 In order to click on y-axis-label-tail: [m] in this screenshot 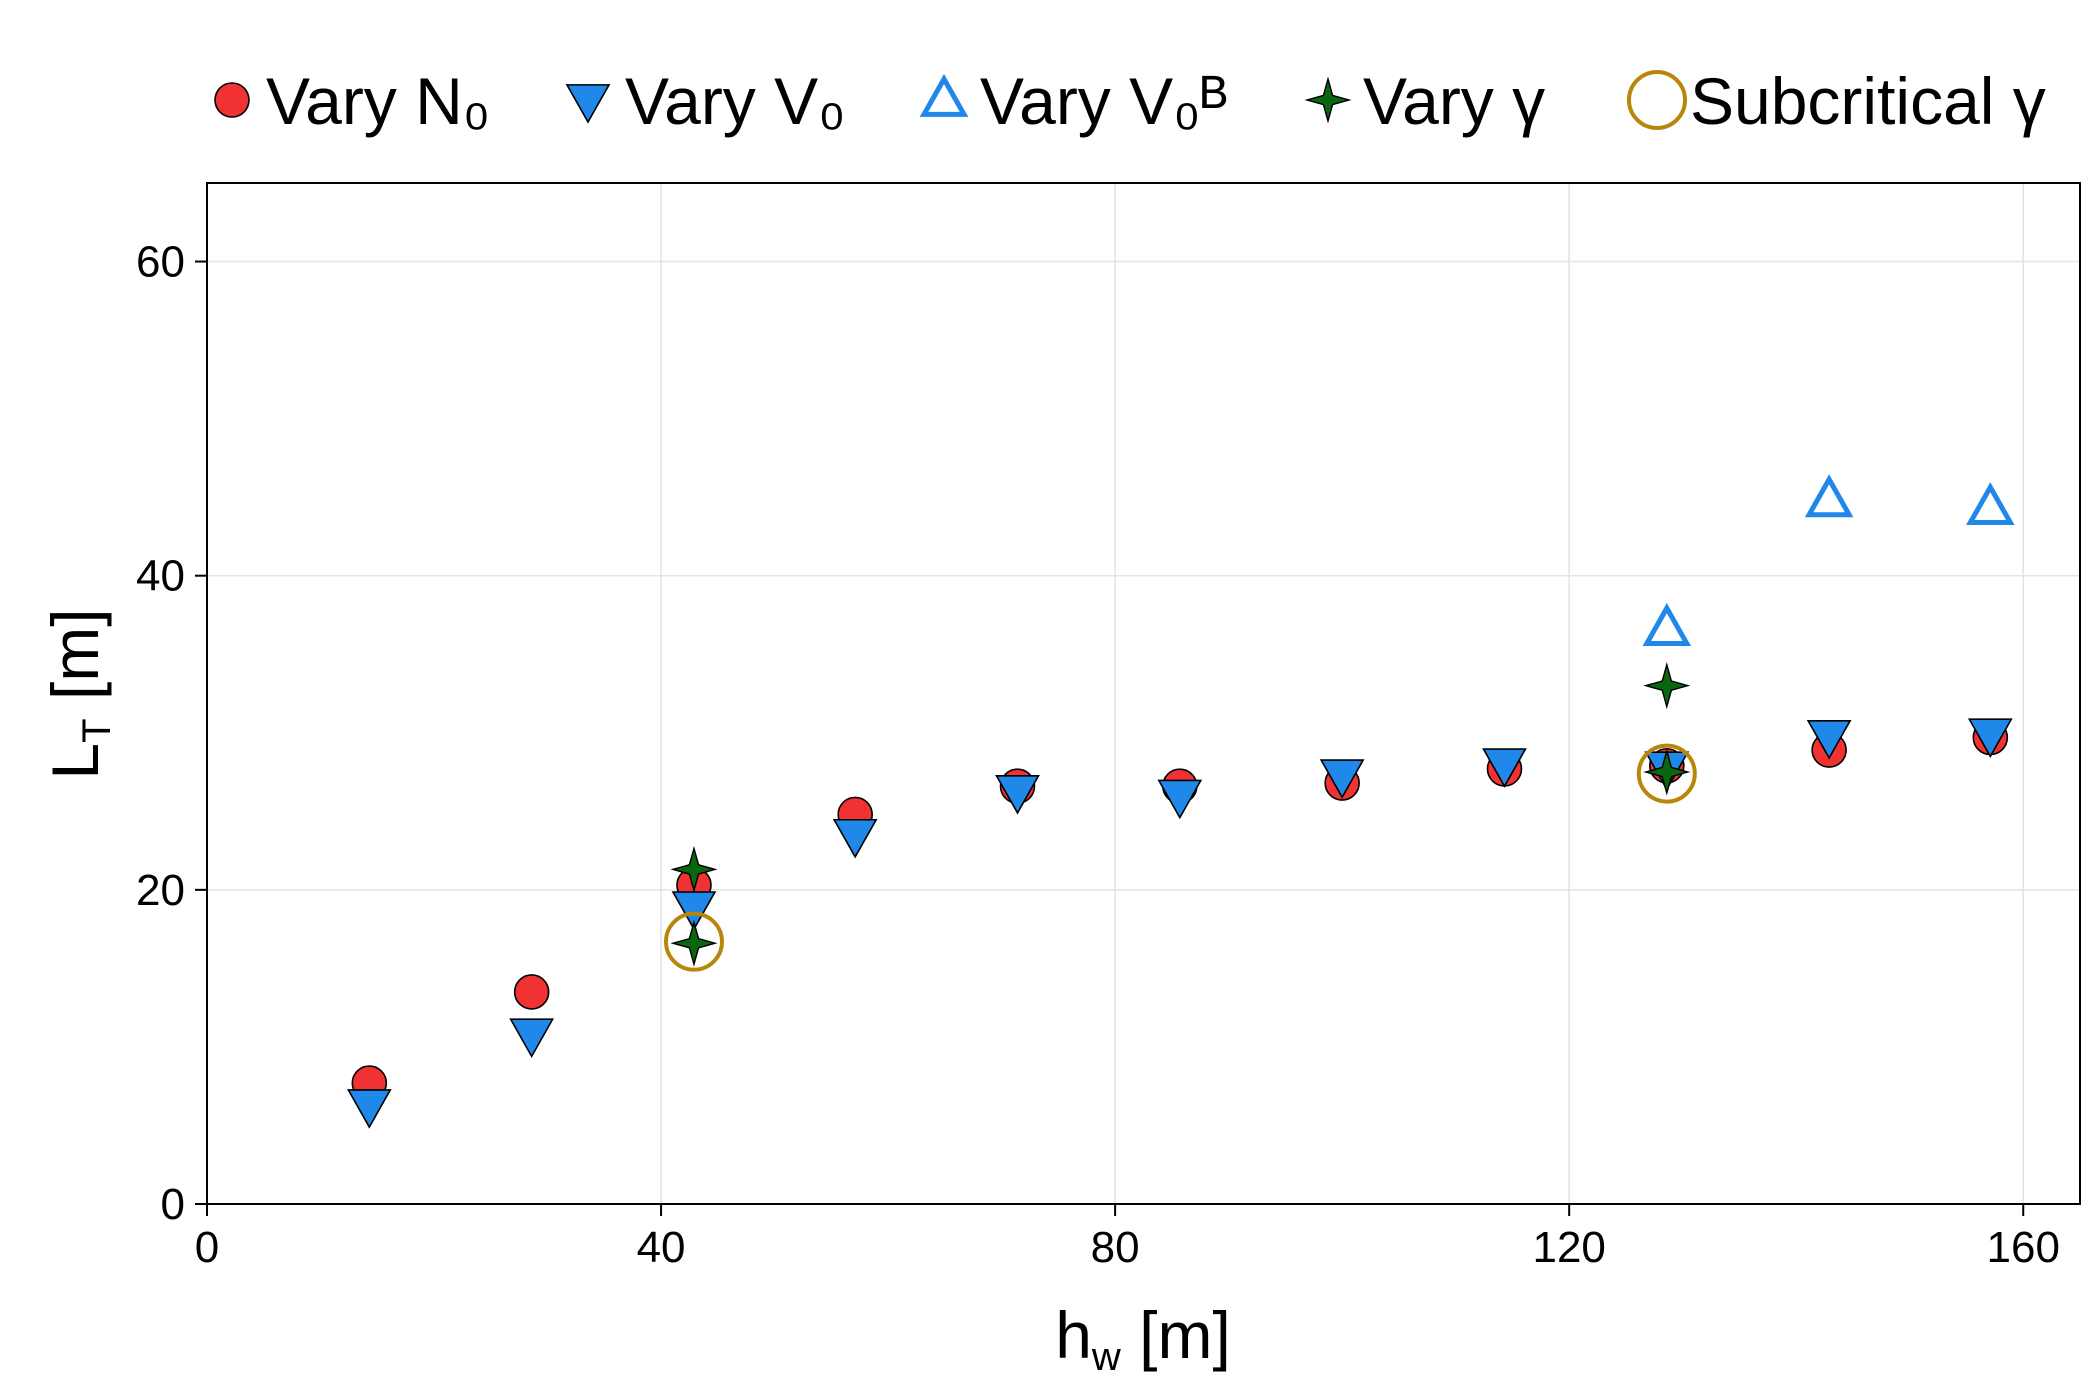, I will do `click(75, 663)`.